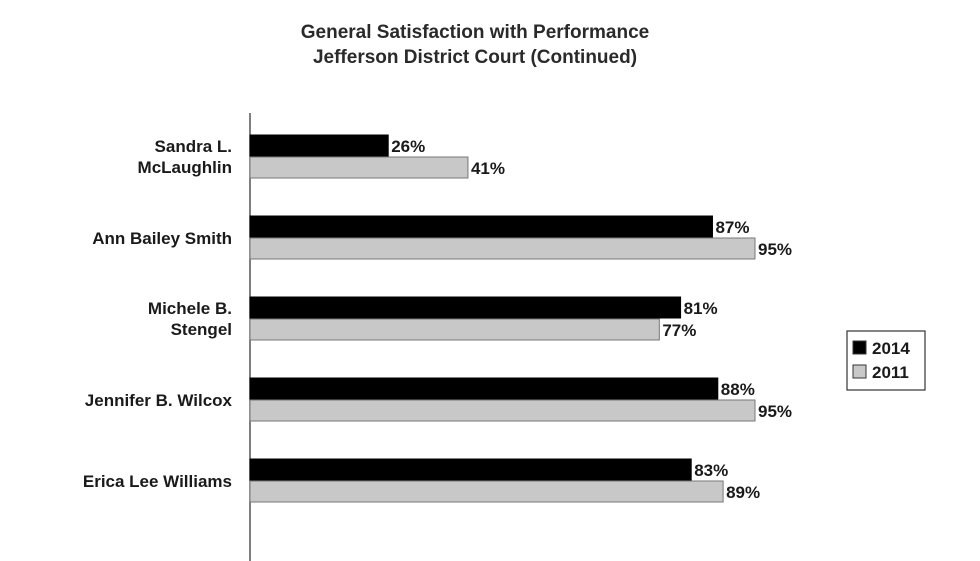  Describe the element at coordinates (159, 400) in the screenshot. I see `category-label: Jennifer B. Wilcox` at that location.